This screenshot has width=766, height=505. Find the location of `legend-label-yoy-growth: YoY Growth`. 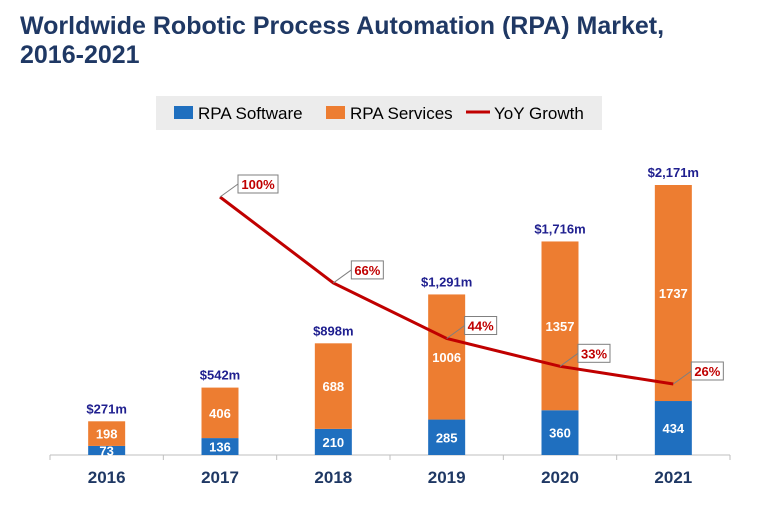

legend-label-yoy-growth: YoY Growth is located at coordinates (539, 113).